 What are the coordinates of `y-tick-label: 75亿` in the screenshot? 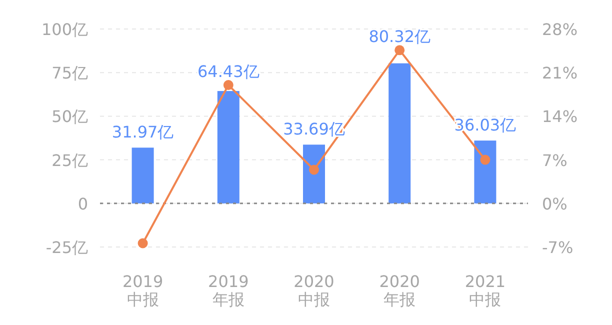 It's located at (70, 73).